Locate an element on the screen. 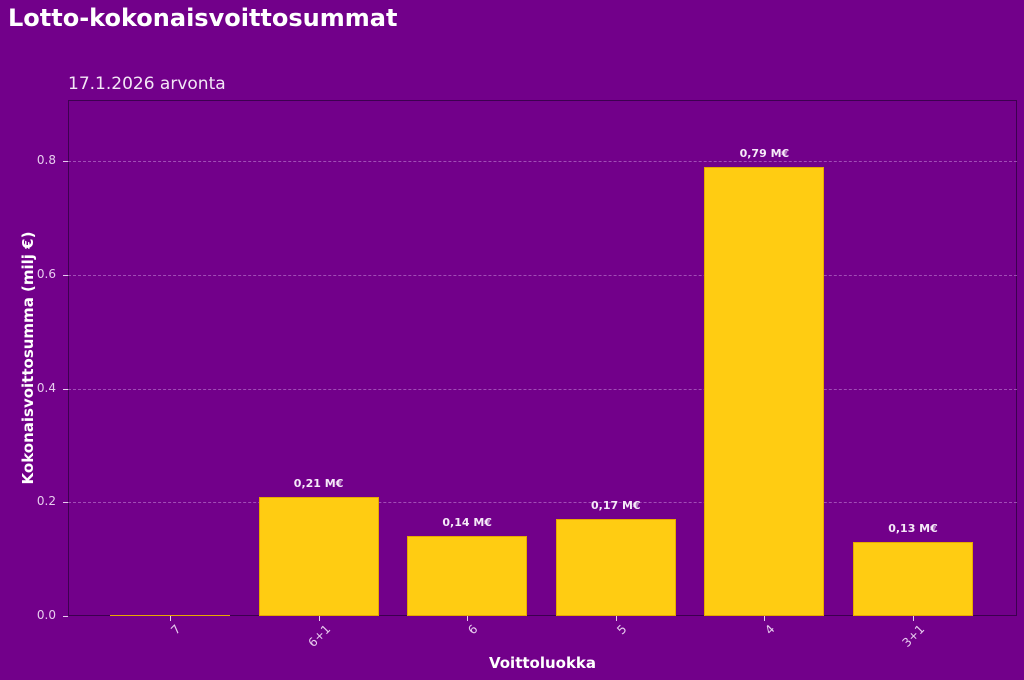 The image size is (1024, 680). bar-value-label: 0,13 M€ is located at coordinates (913, 529).